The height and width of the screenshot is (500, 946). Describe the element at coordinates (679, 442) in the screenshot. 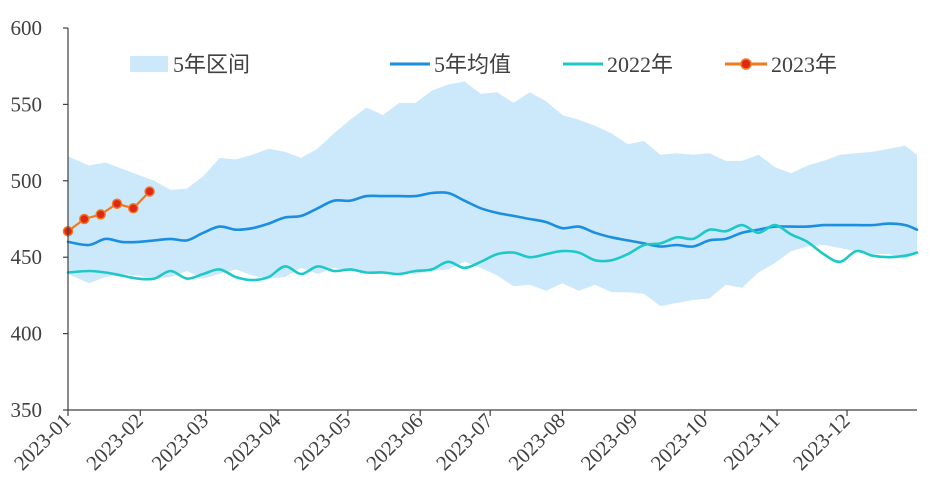

I see `x-tick-label: 2023-10` at that location.